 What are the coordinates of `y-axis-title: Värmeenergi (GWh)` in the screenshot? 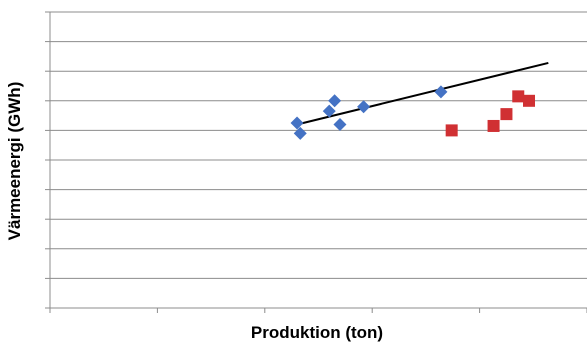 It's located at (14, 161).